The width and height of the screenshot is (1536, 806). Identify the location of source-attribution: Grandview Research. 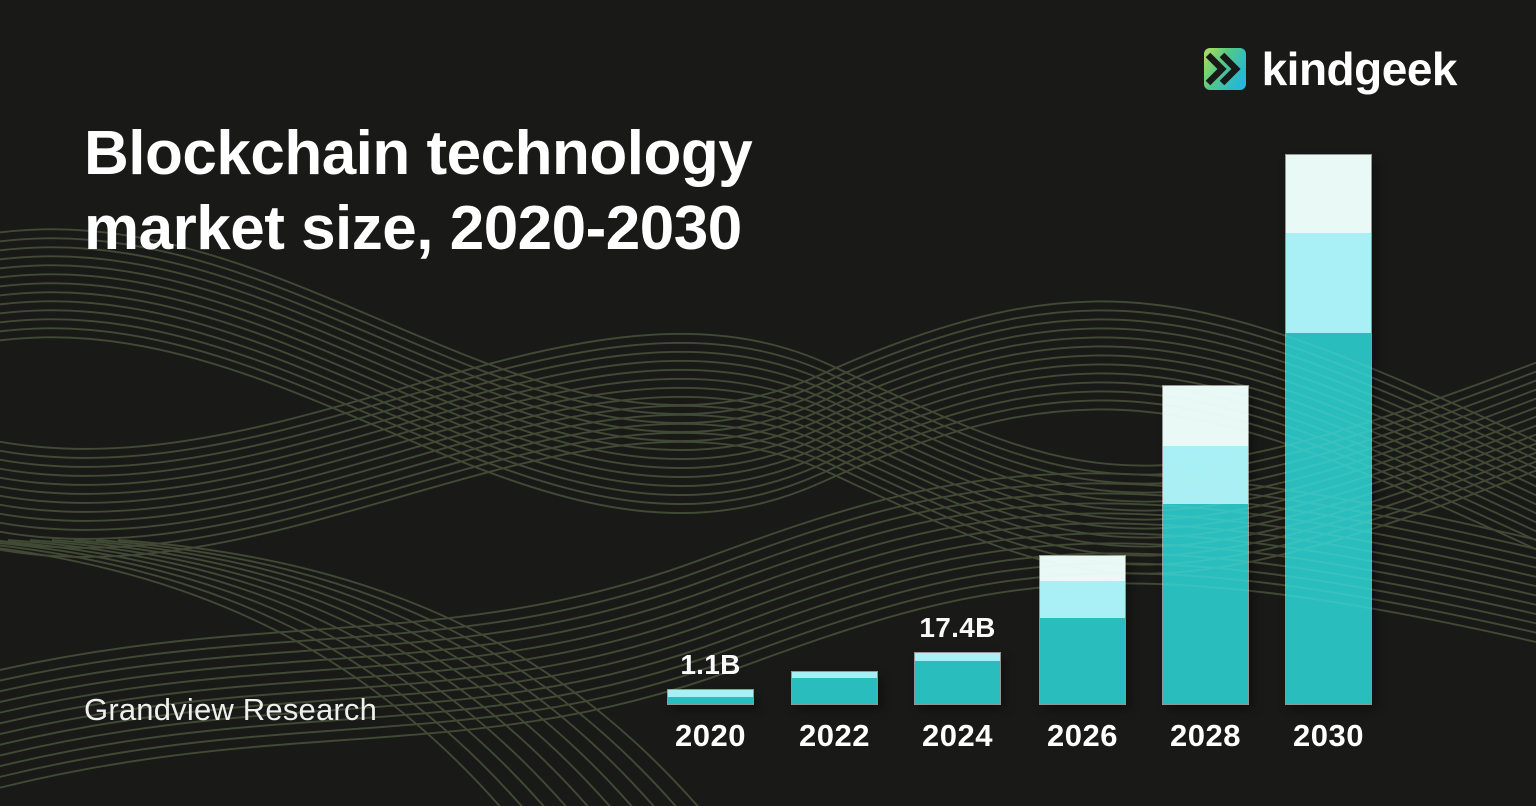
(231, 709).